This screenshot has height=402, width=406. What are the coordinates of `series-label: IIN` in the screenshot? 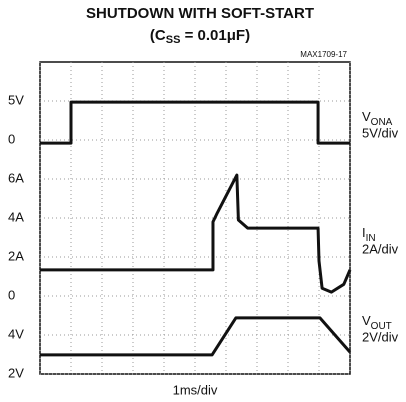 It's located at (369, 234).